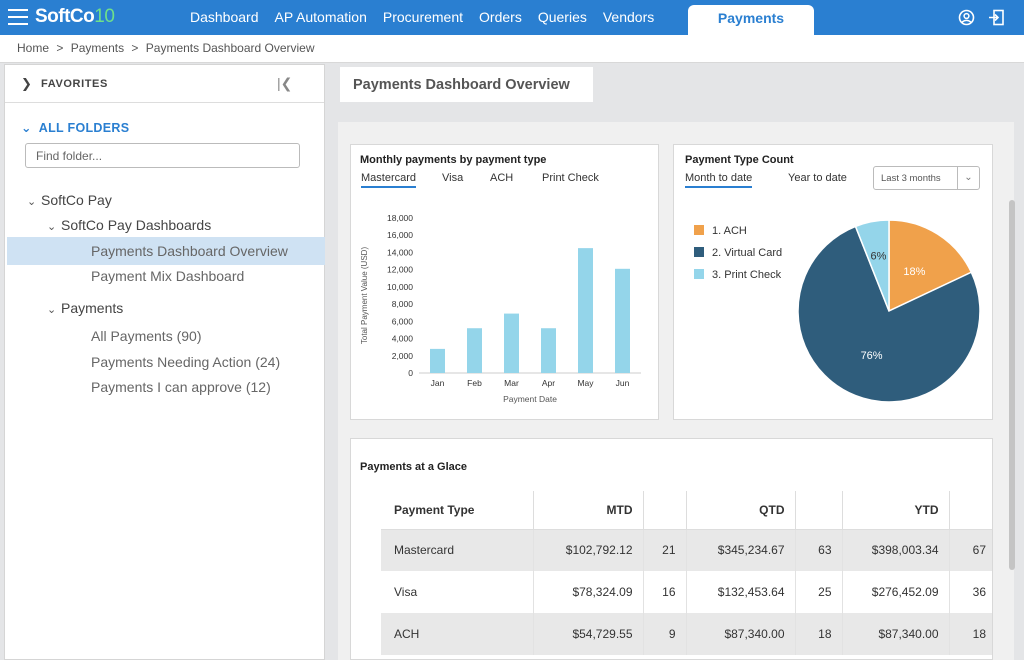  Describe the element at coordinates (585, 310) in the screenshot. I see `bar-may` at that location.